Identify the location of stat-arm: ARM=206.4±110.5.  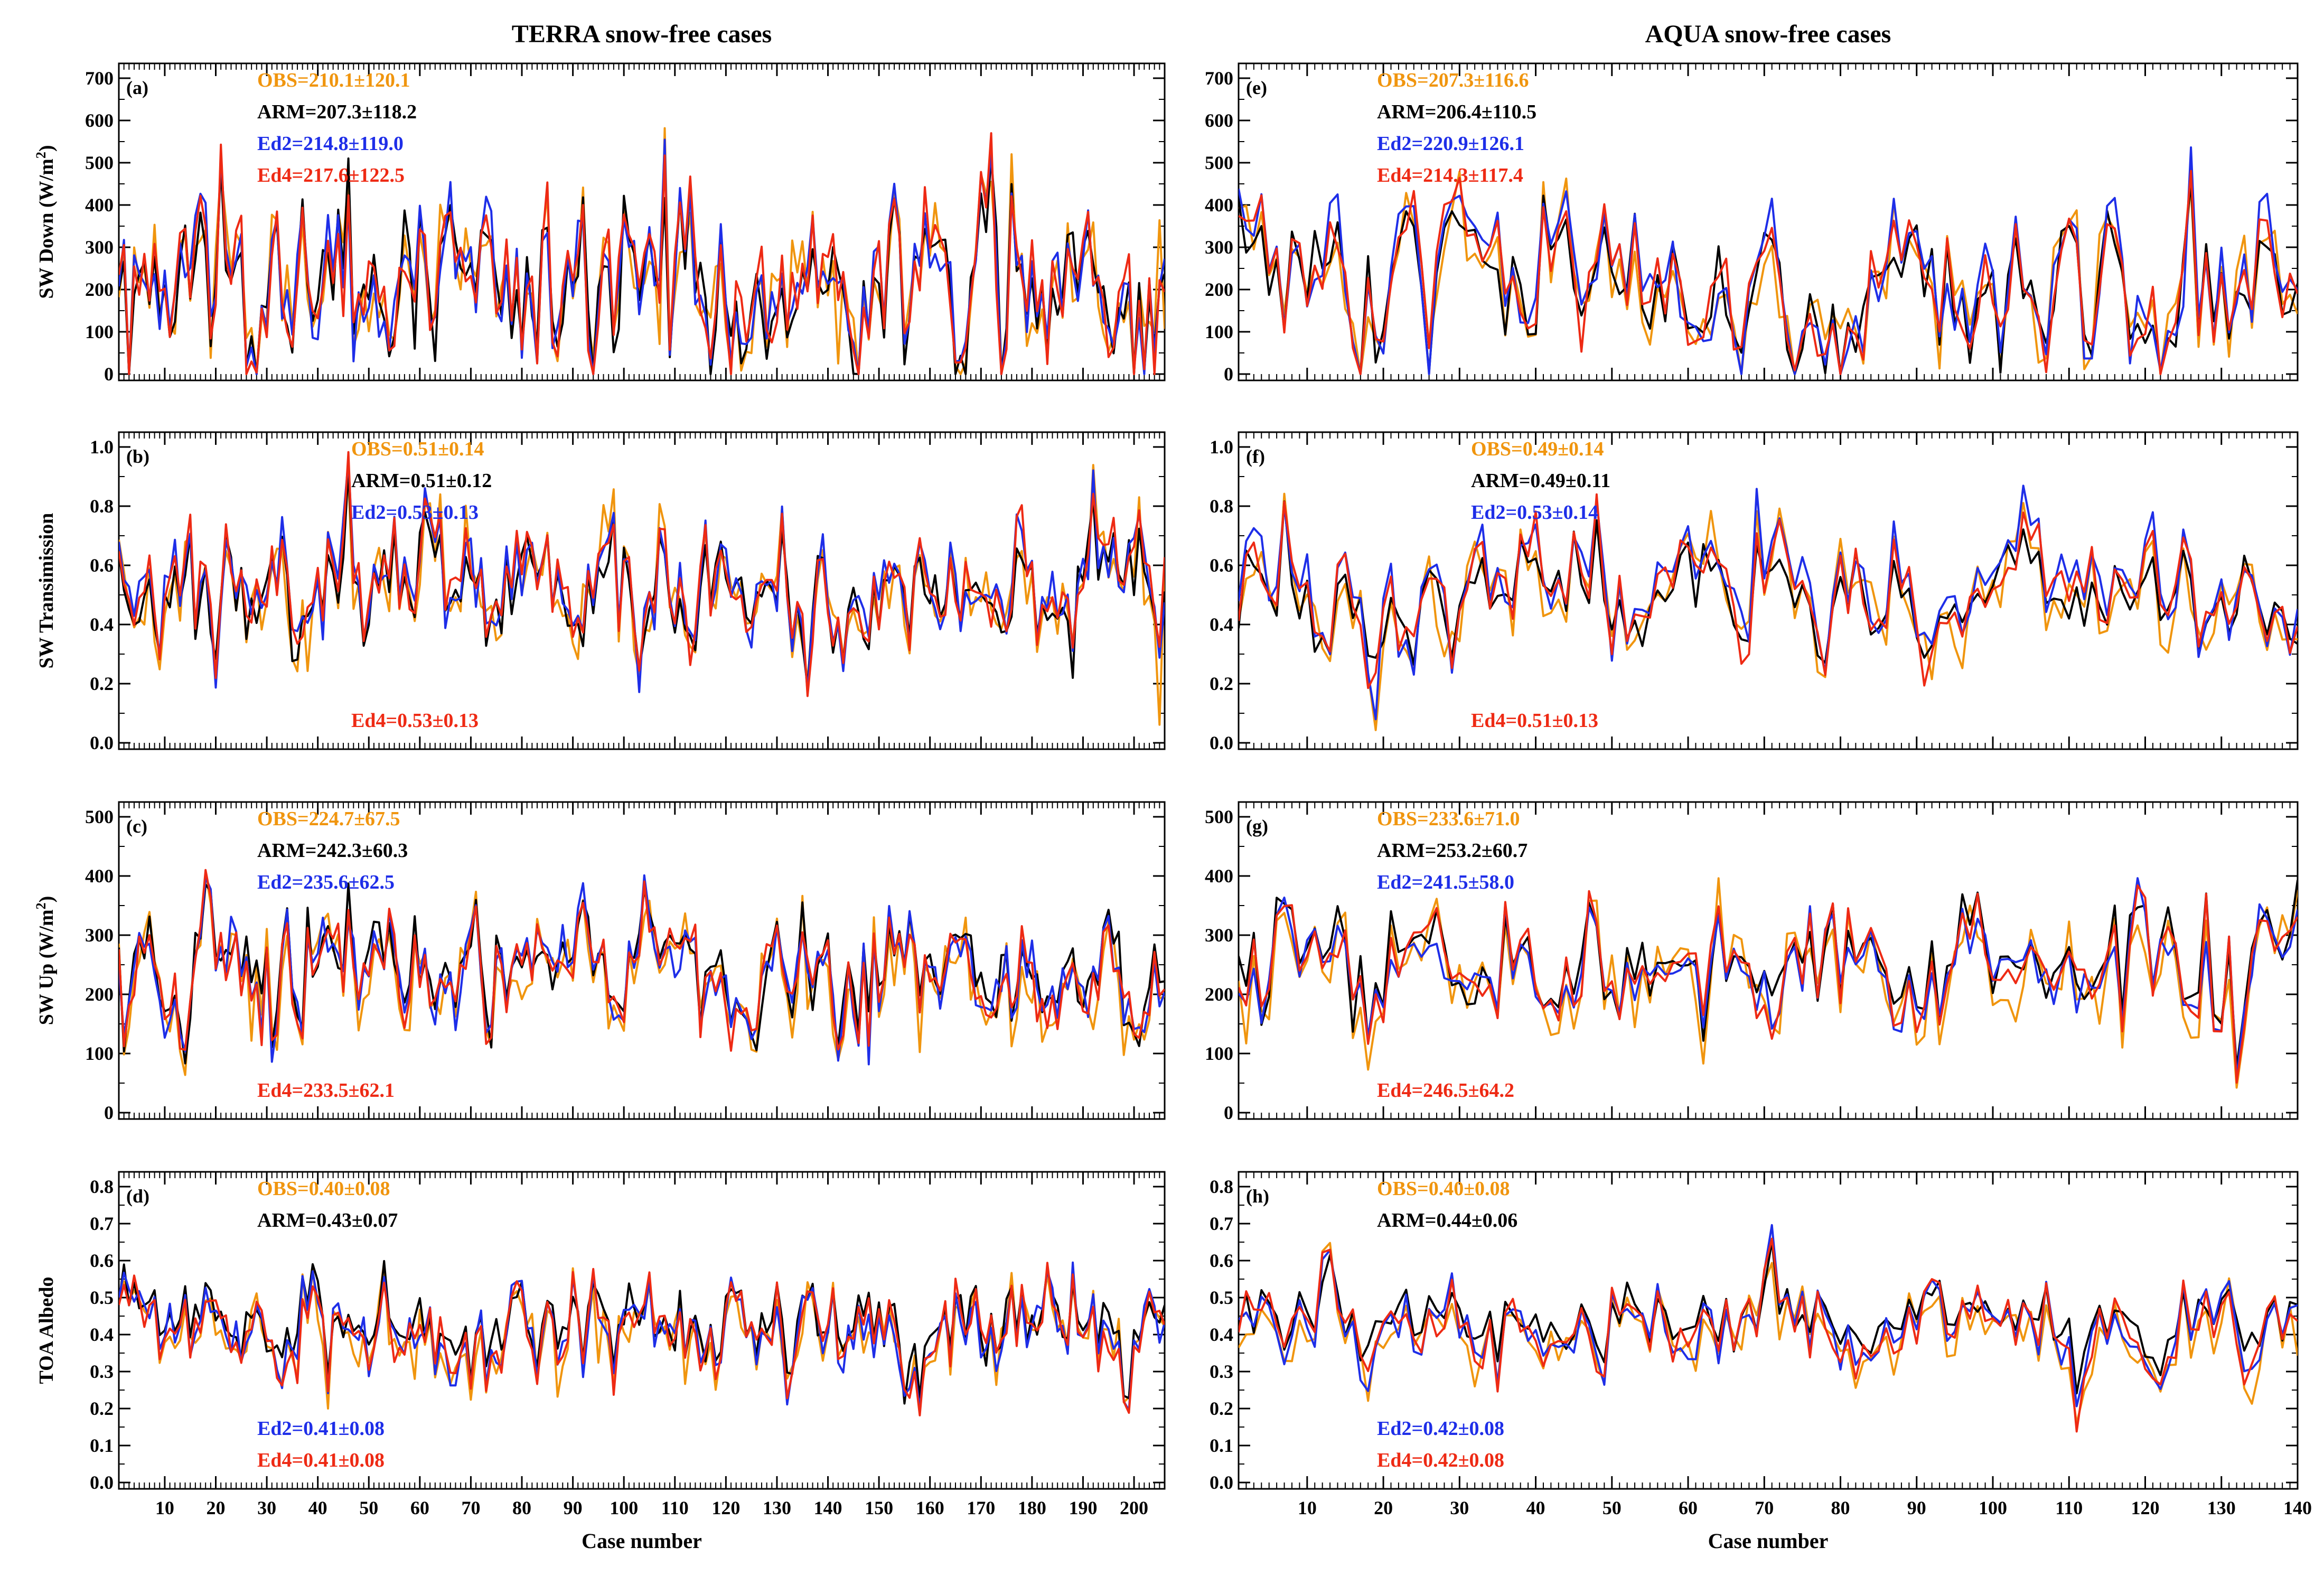
(1457, 112).